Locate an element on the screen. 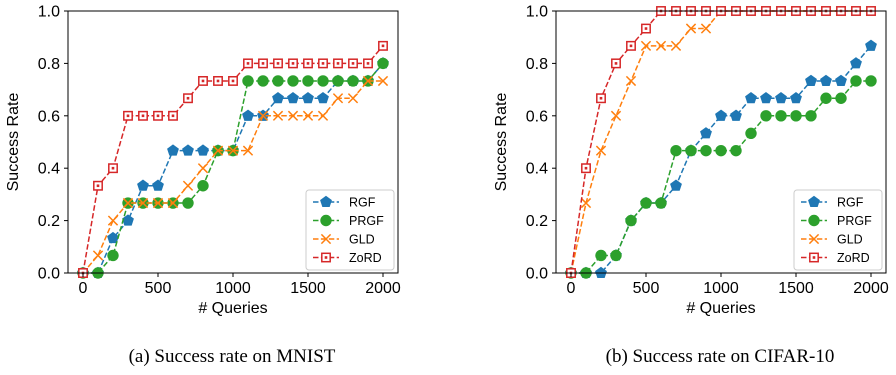  legend-box is located at coordinates (838, 230).